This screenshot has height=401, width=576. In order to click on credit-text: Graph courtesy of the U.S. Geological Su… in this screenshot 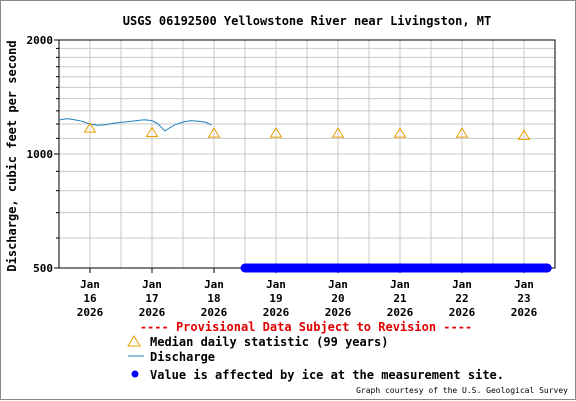, I will do `click(462, 390)`.